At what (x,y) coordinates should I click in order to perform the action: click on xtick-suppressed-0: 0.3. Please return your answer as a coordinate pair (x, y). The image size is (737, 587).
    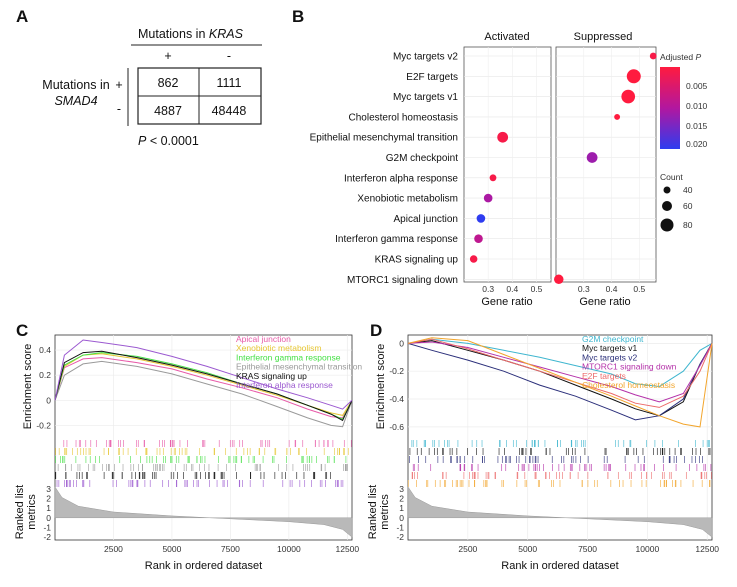
    Looking at the image, I should click on (584, 289).